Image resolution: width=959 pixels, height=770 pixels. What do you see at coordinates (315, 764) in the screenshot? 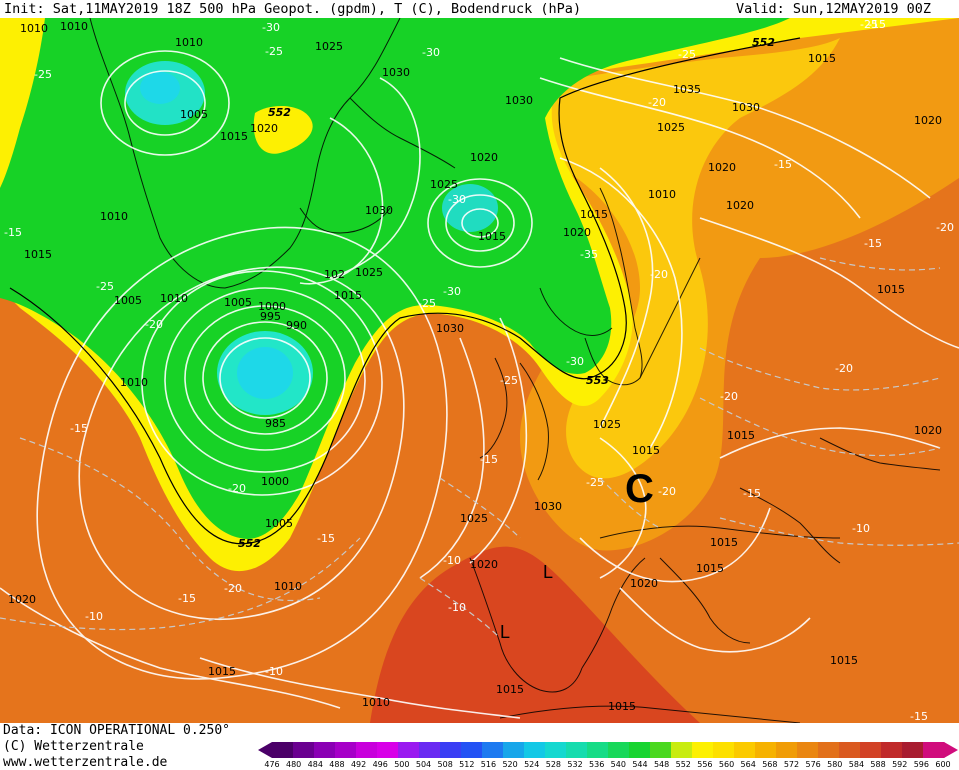
I see `scale-tick-label: 484` at bounding box center [315, 764].